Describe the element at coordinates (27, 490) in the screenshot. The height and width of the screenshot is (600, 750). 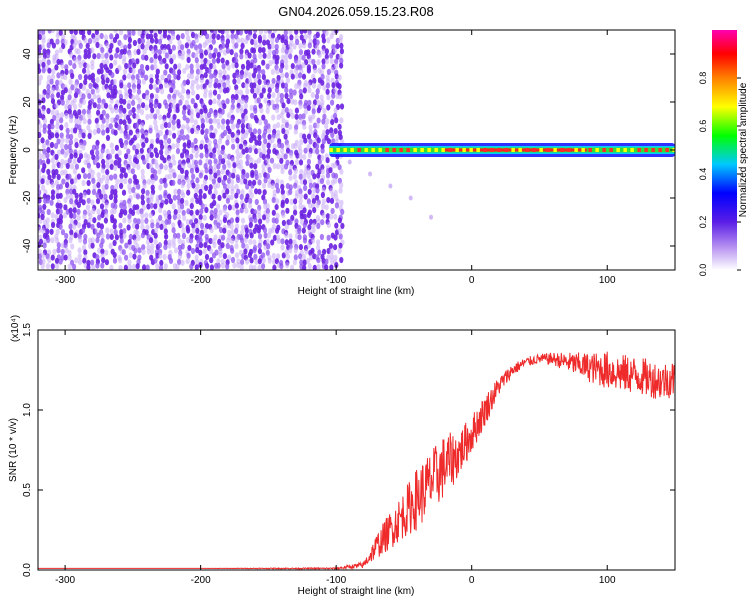
I see `y-tick-label: 0.5` at that location.